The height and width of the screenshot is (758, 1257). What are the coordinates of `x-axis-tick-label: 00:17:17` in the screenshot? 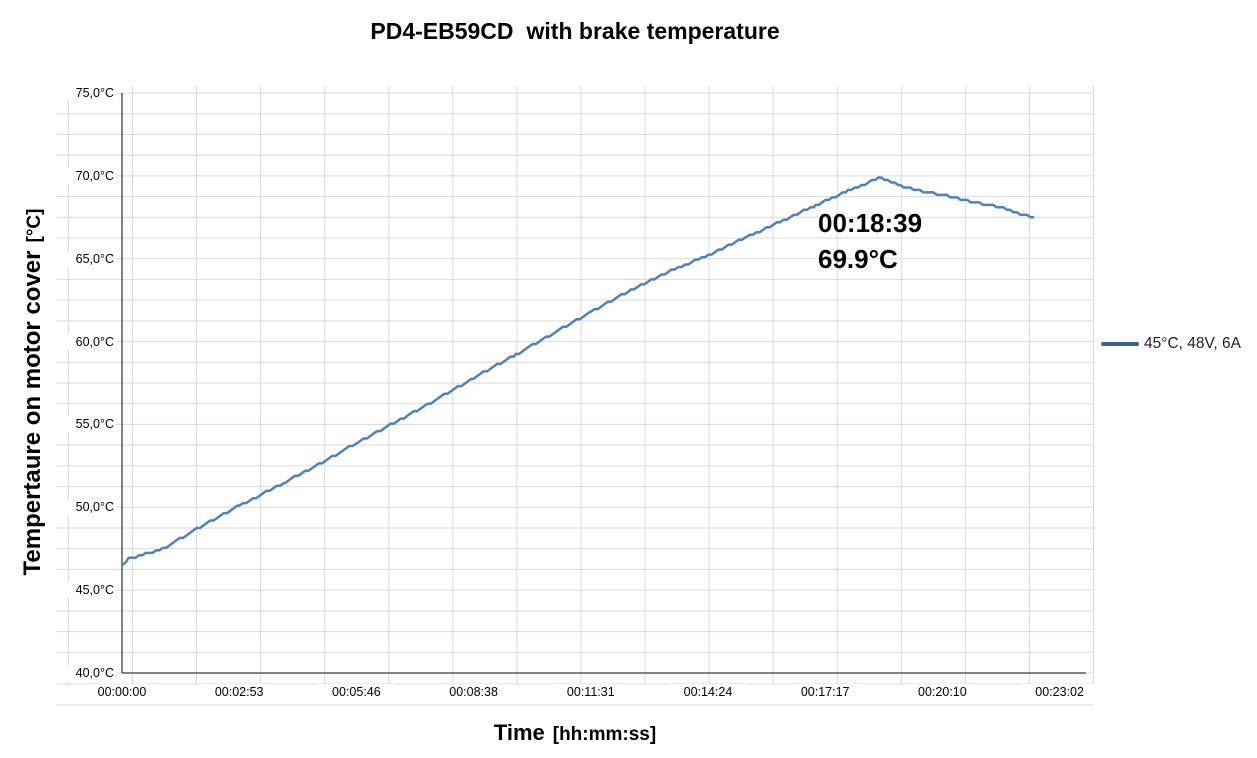 It's located at (825, 692).